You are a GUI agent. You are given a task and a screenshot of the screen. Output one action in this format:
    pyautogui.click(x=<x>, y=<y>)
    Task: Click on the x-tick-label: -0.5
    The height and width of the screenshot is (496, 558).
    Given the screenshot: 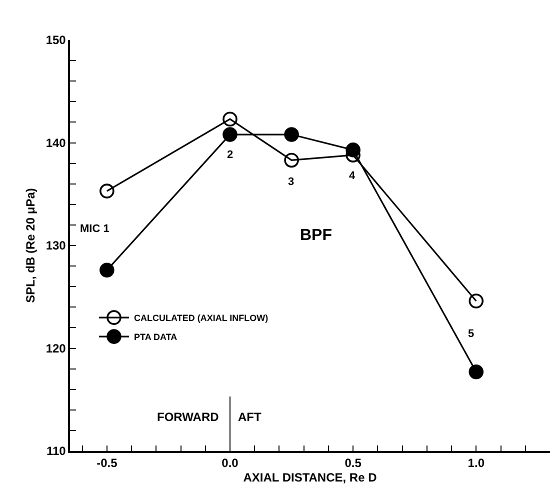 What is the action you would take?
    pyautogui.click(x=107, y=463)
    